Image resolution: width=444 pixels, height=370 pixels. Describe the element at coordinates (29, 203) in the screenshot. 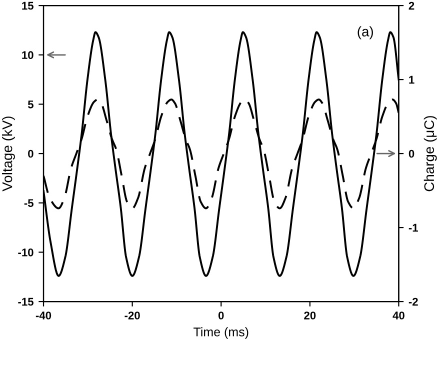

I see `y-tick-label: -5` at that location.